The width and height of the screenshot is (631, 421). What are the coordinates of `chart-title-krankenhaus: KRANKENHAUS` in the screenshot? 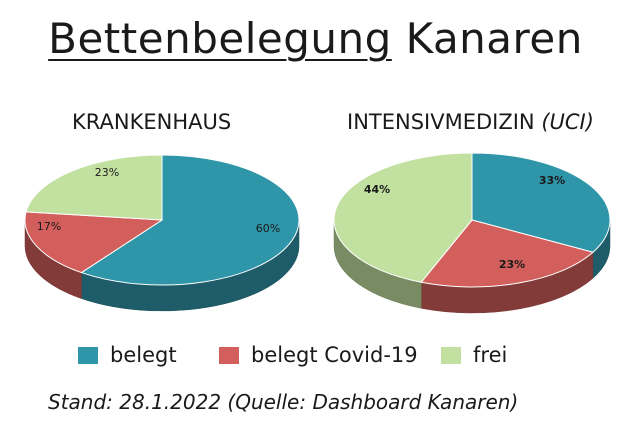 It's located at (151, 122).